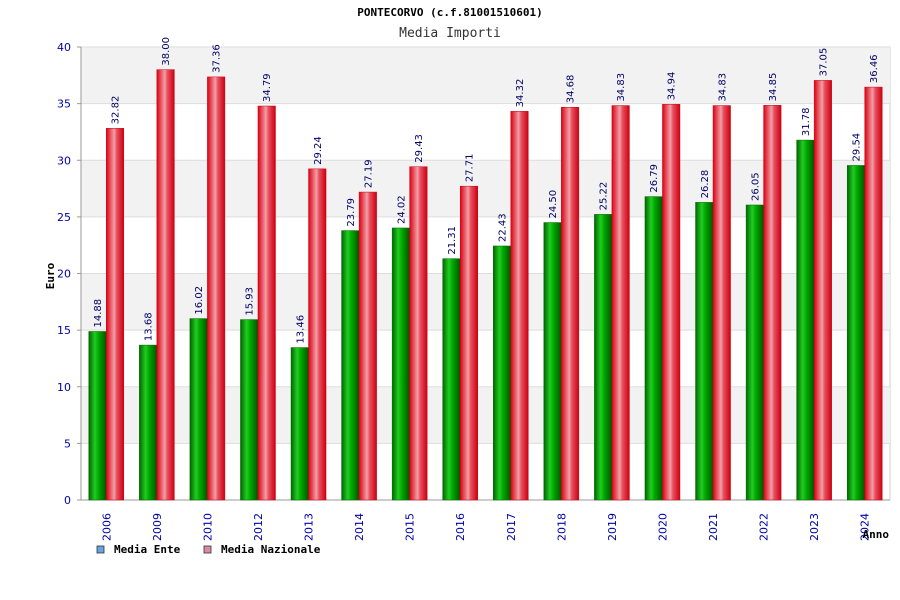  Describe the element at coordinates (147, 549) in the screenshot. I see `legend-label-media-ente: Media Ente` at that location.